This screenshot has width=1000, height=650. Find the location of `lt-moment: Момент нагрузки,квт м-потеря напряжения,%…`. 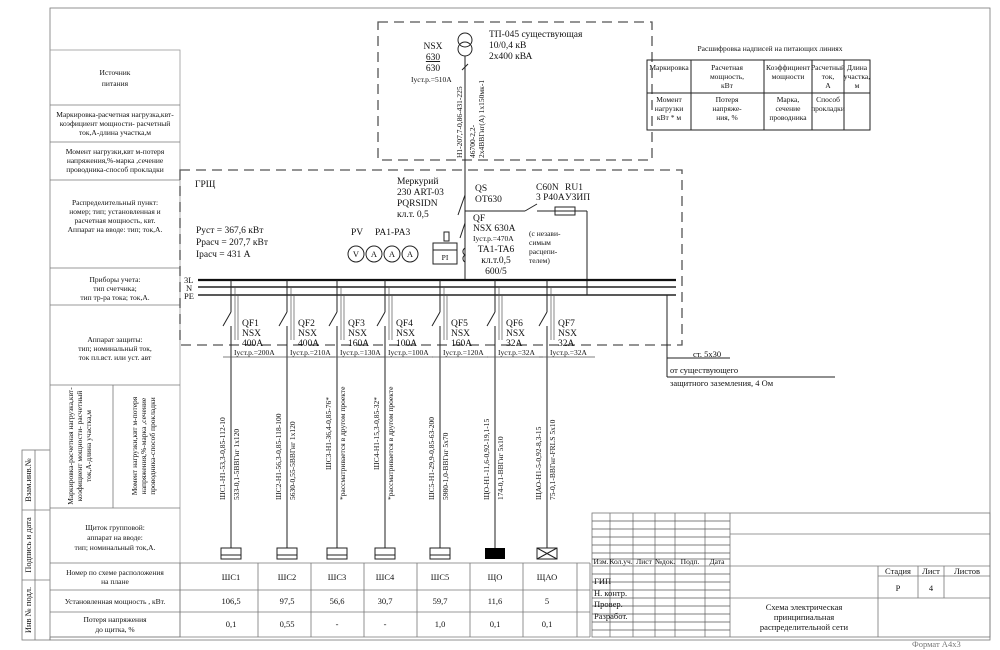

lt-moment: Момент нагрузки,квт м-потеря напряжения,%… is located at coordinates (115, 160).